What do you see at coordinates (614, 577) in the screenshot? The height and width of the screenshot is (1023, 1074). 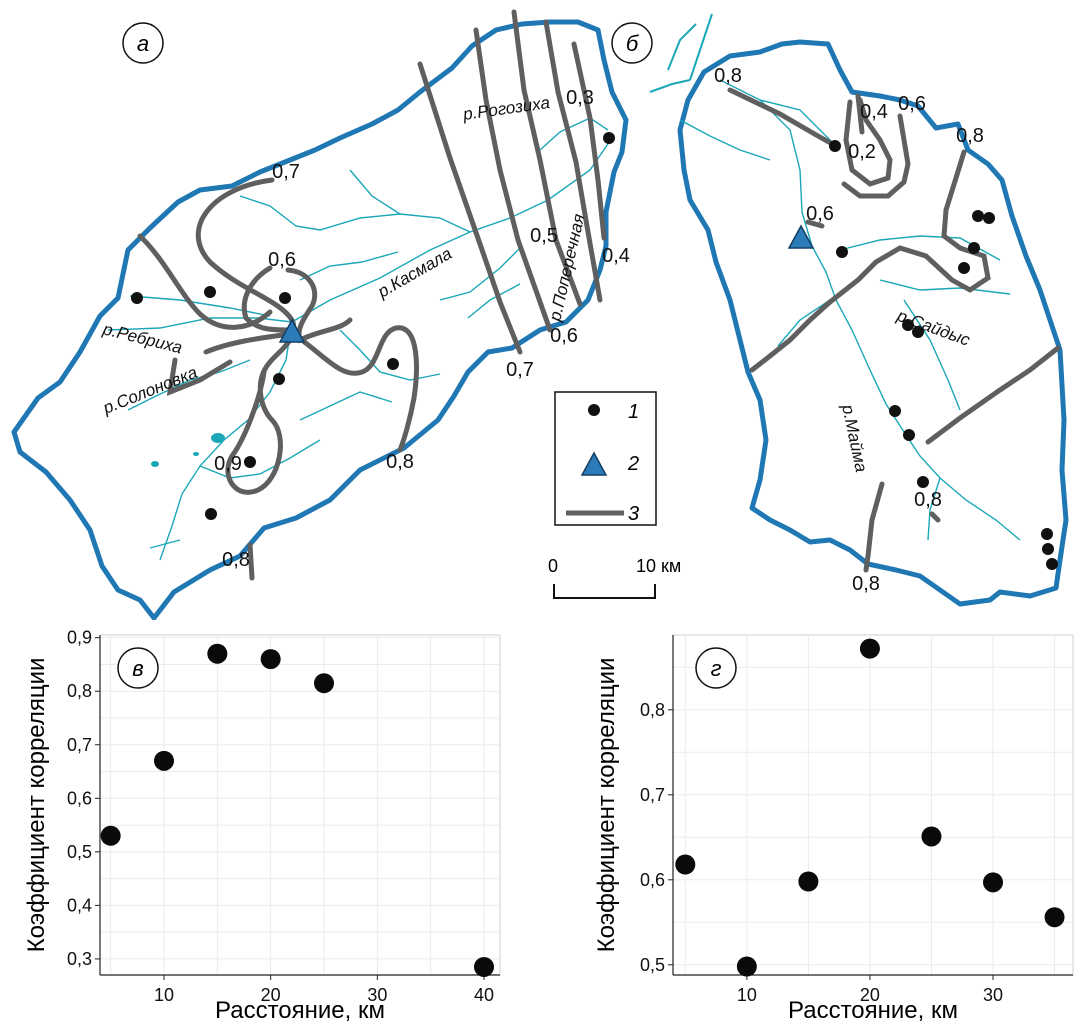 I see `scale-bar: 0 10 км` at bounding box center [614, 577].